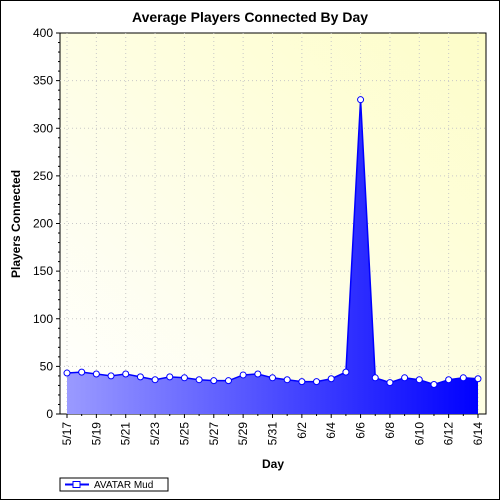 This screenshot has width=500, height=500. What do you see at coordinates (43, 81) in the screenshot?
I see `y-tick-label: 350` at bounding box center [43, 81].